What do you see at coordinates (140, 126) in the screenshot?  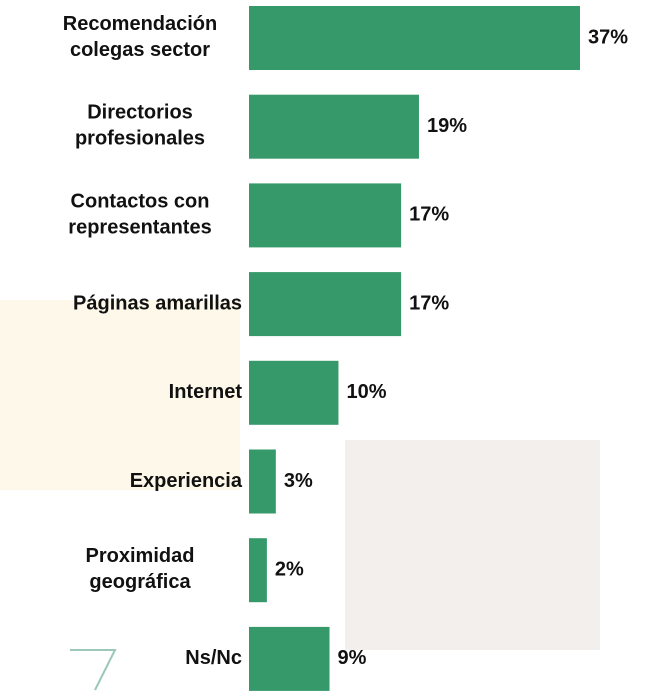 I see `category-label: Directorios profesionales` at bounding box center [140, 126].